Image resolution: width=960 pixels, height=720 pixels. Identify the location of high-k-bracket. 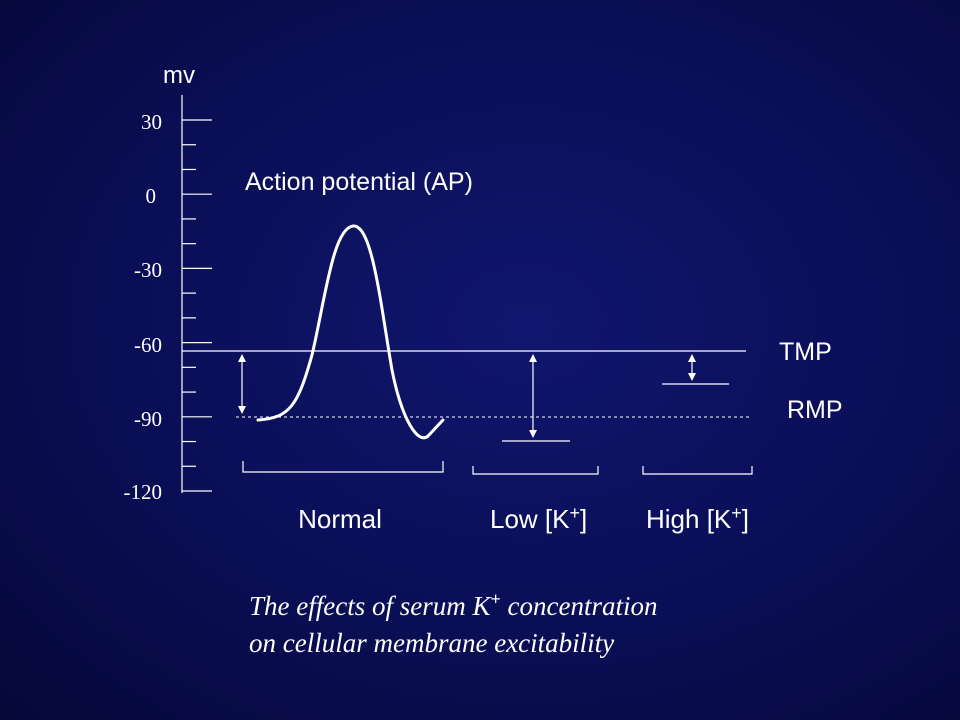
(697, 470).